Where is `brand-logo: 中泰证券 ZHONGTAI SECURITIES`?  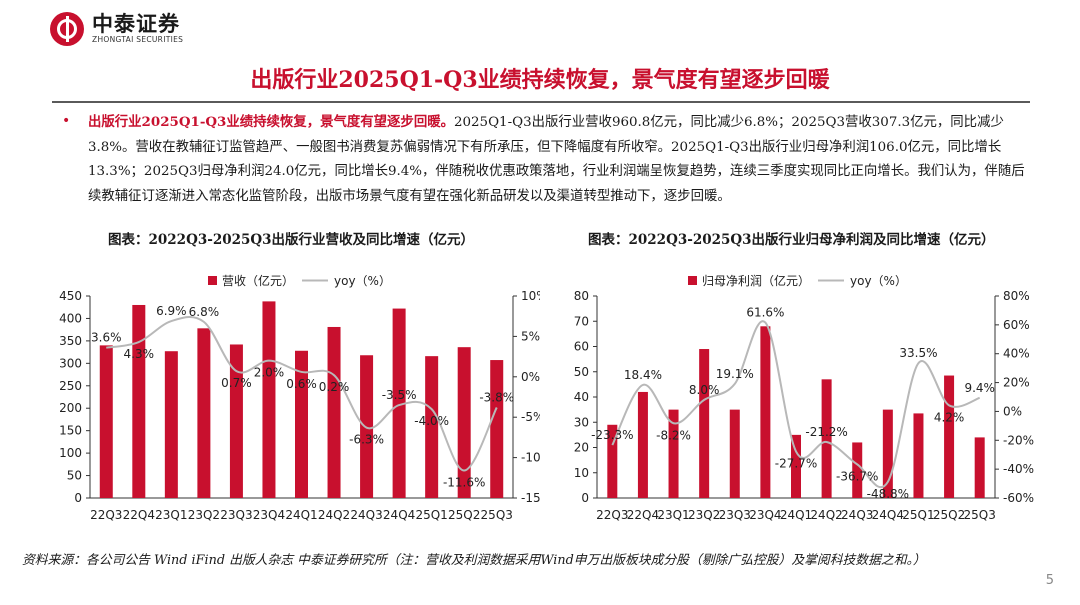 brand-logo: 中泰证券 ZHONGTAI SECURITIES is located at coordinates (116, 29).